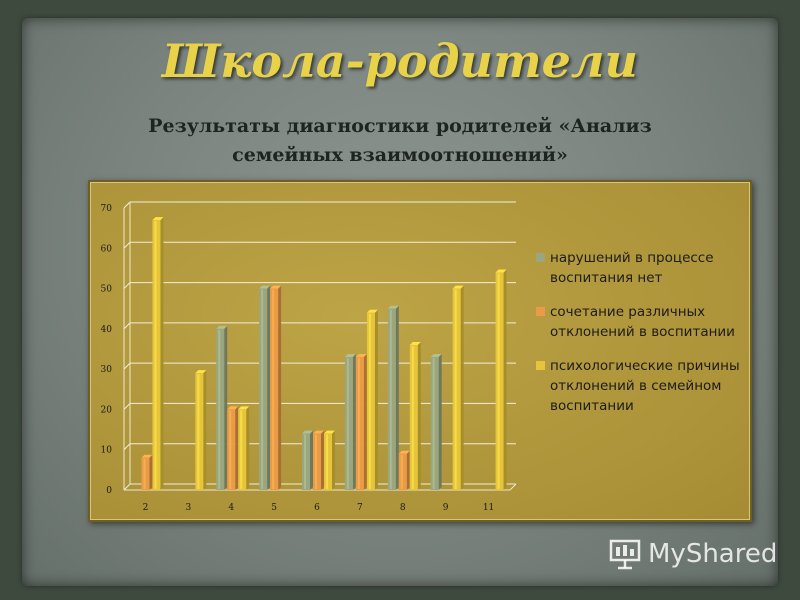 The image size is (800, 600). I want to click on x-tick-label: 8, so click(403, 508).